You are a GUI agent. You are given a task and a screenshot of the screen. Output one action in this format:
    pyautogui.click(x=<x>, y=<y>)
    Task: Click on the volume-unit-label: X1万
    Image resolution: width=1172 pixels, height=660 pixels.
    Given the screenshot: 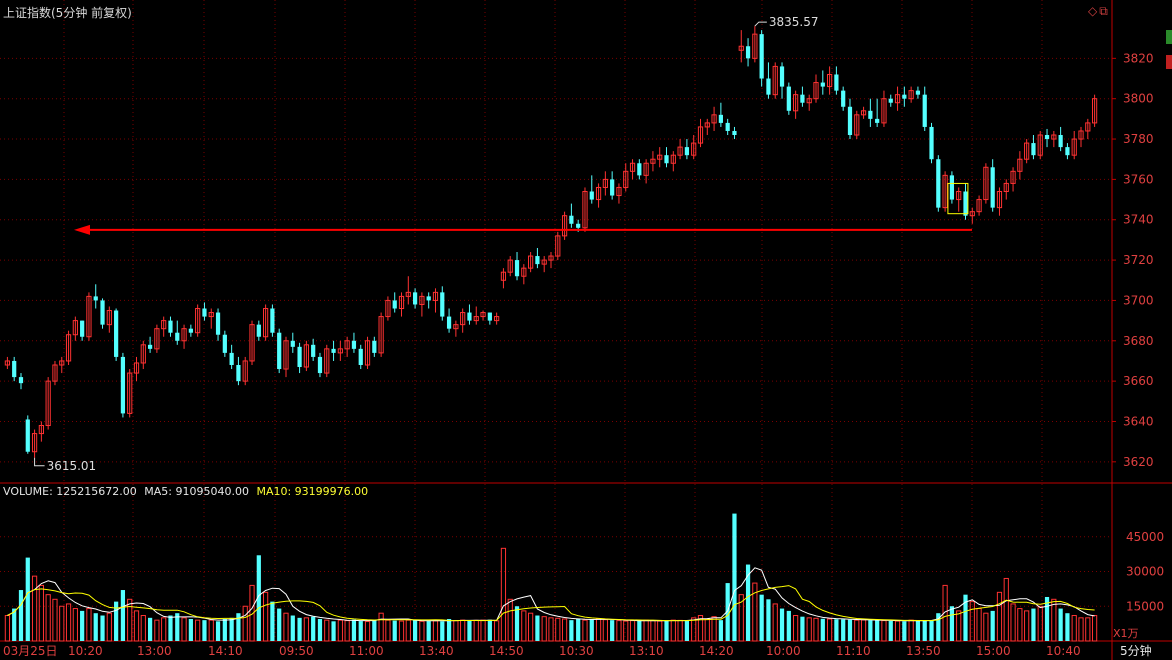 What is the action you would take?
    pyautogui.click(x=1126, y=633)
    